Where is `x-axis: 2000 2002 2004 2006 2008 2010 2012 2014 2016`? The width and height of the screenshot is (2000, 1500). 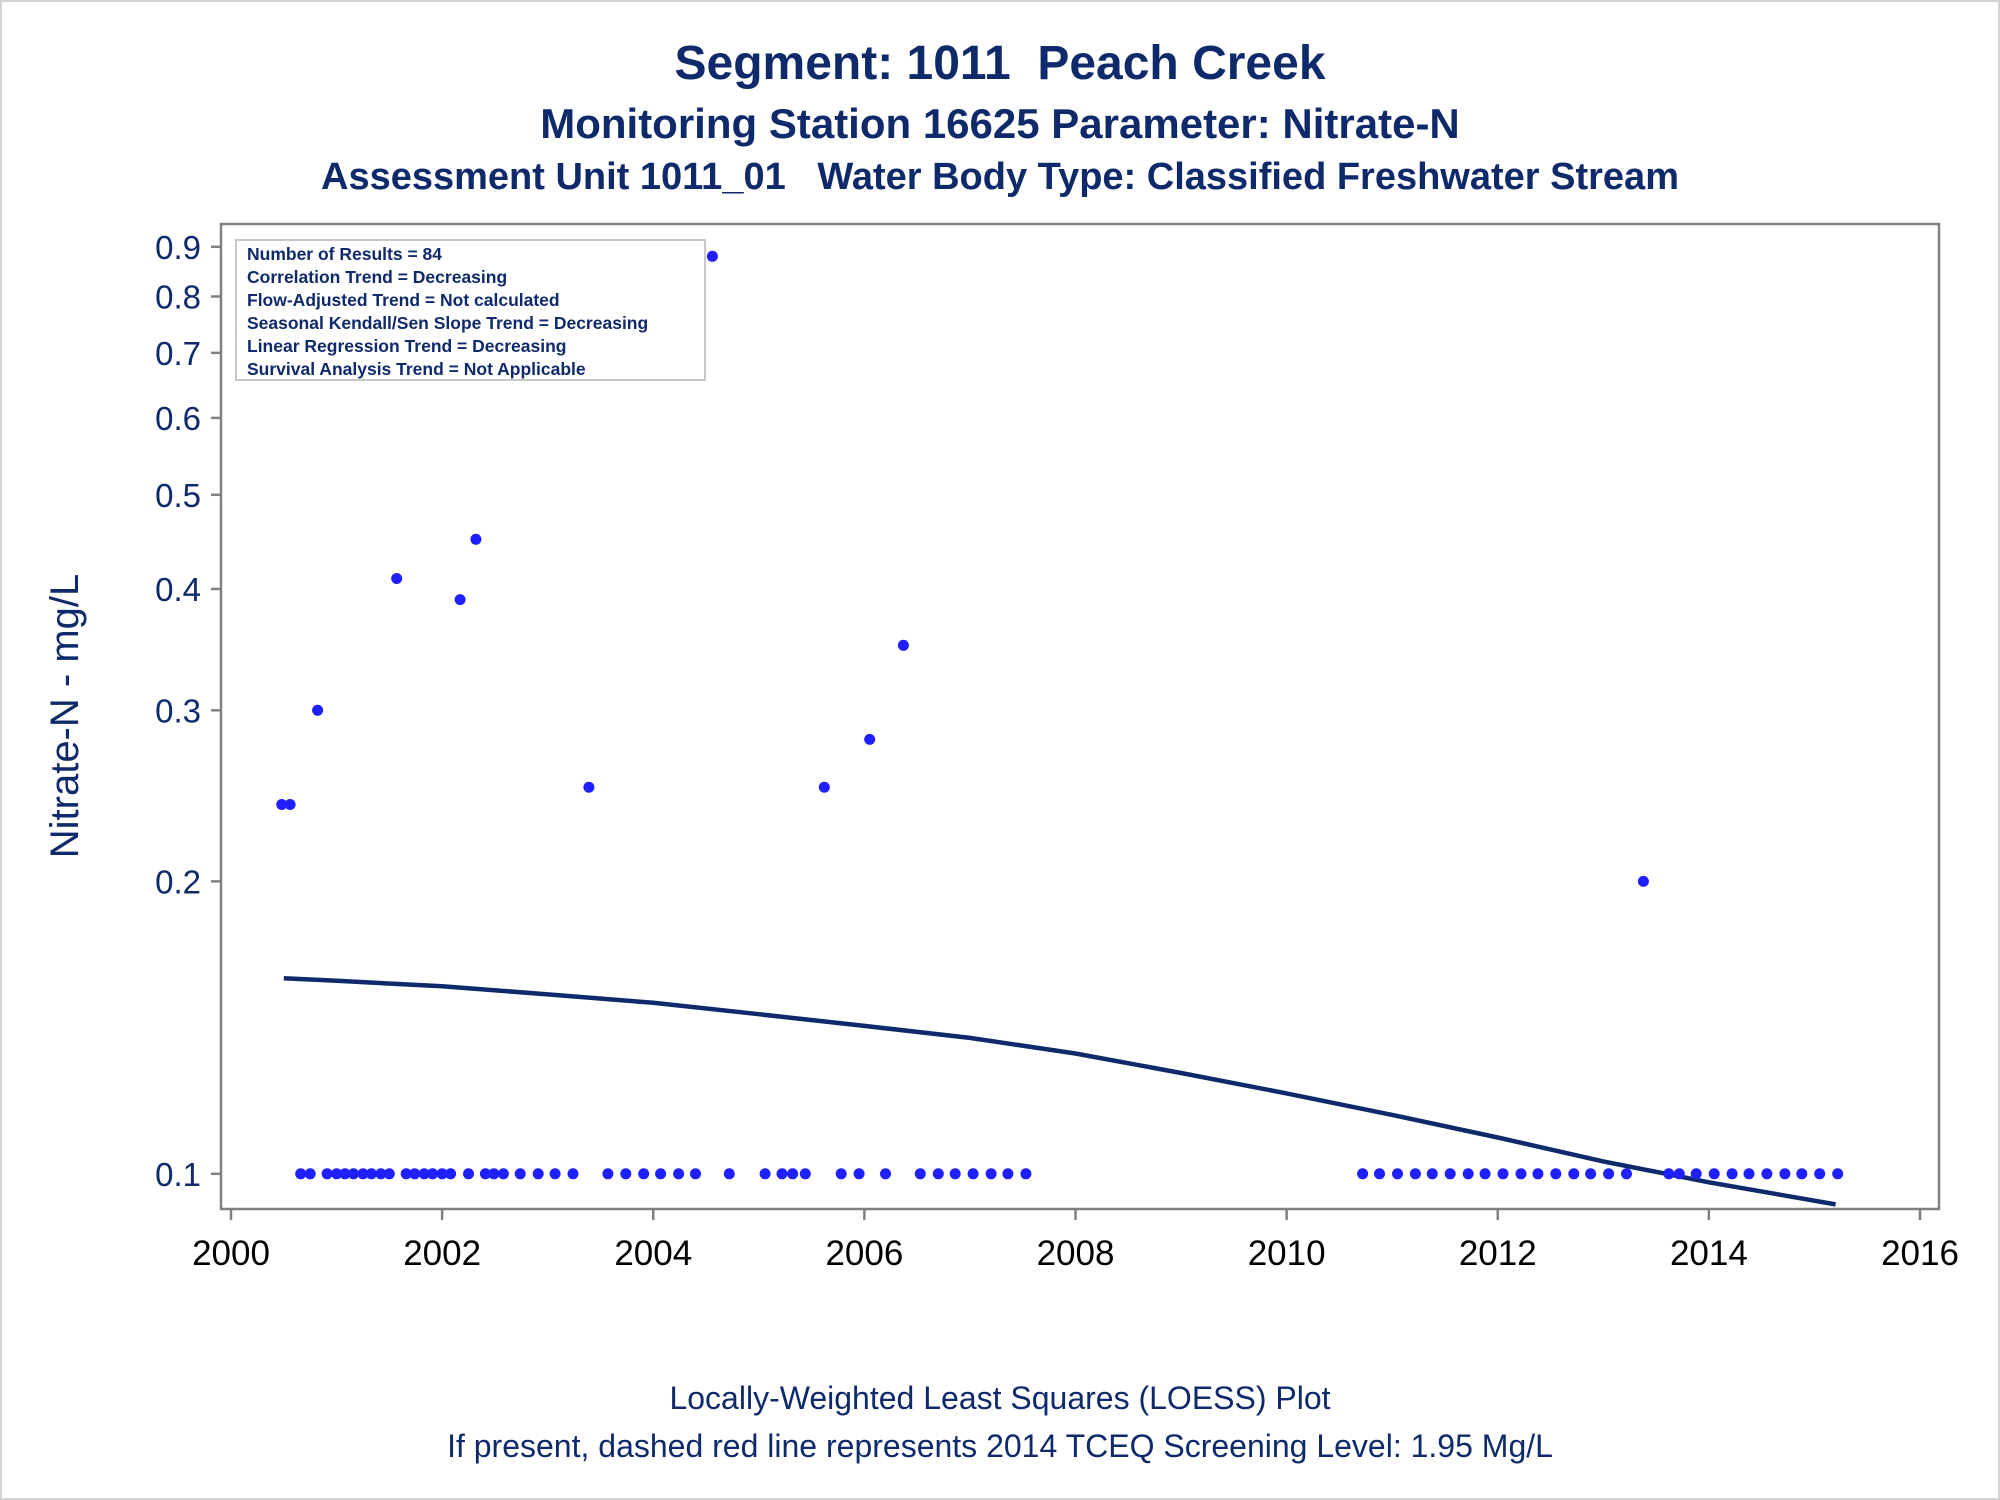 x-axis: 2000 2002 2004 2006 2008 2010 2012 2014 2016 is located at coordinates (1075, 1241).